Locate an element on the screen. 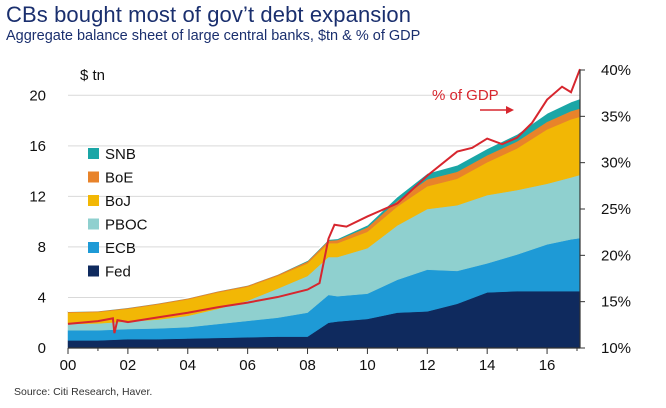 This screenshot has width=666, height=408. x-tick-labels: 00 02 04 06 08 10 12 14 16 is located at coordinates (308, 365).